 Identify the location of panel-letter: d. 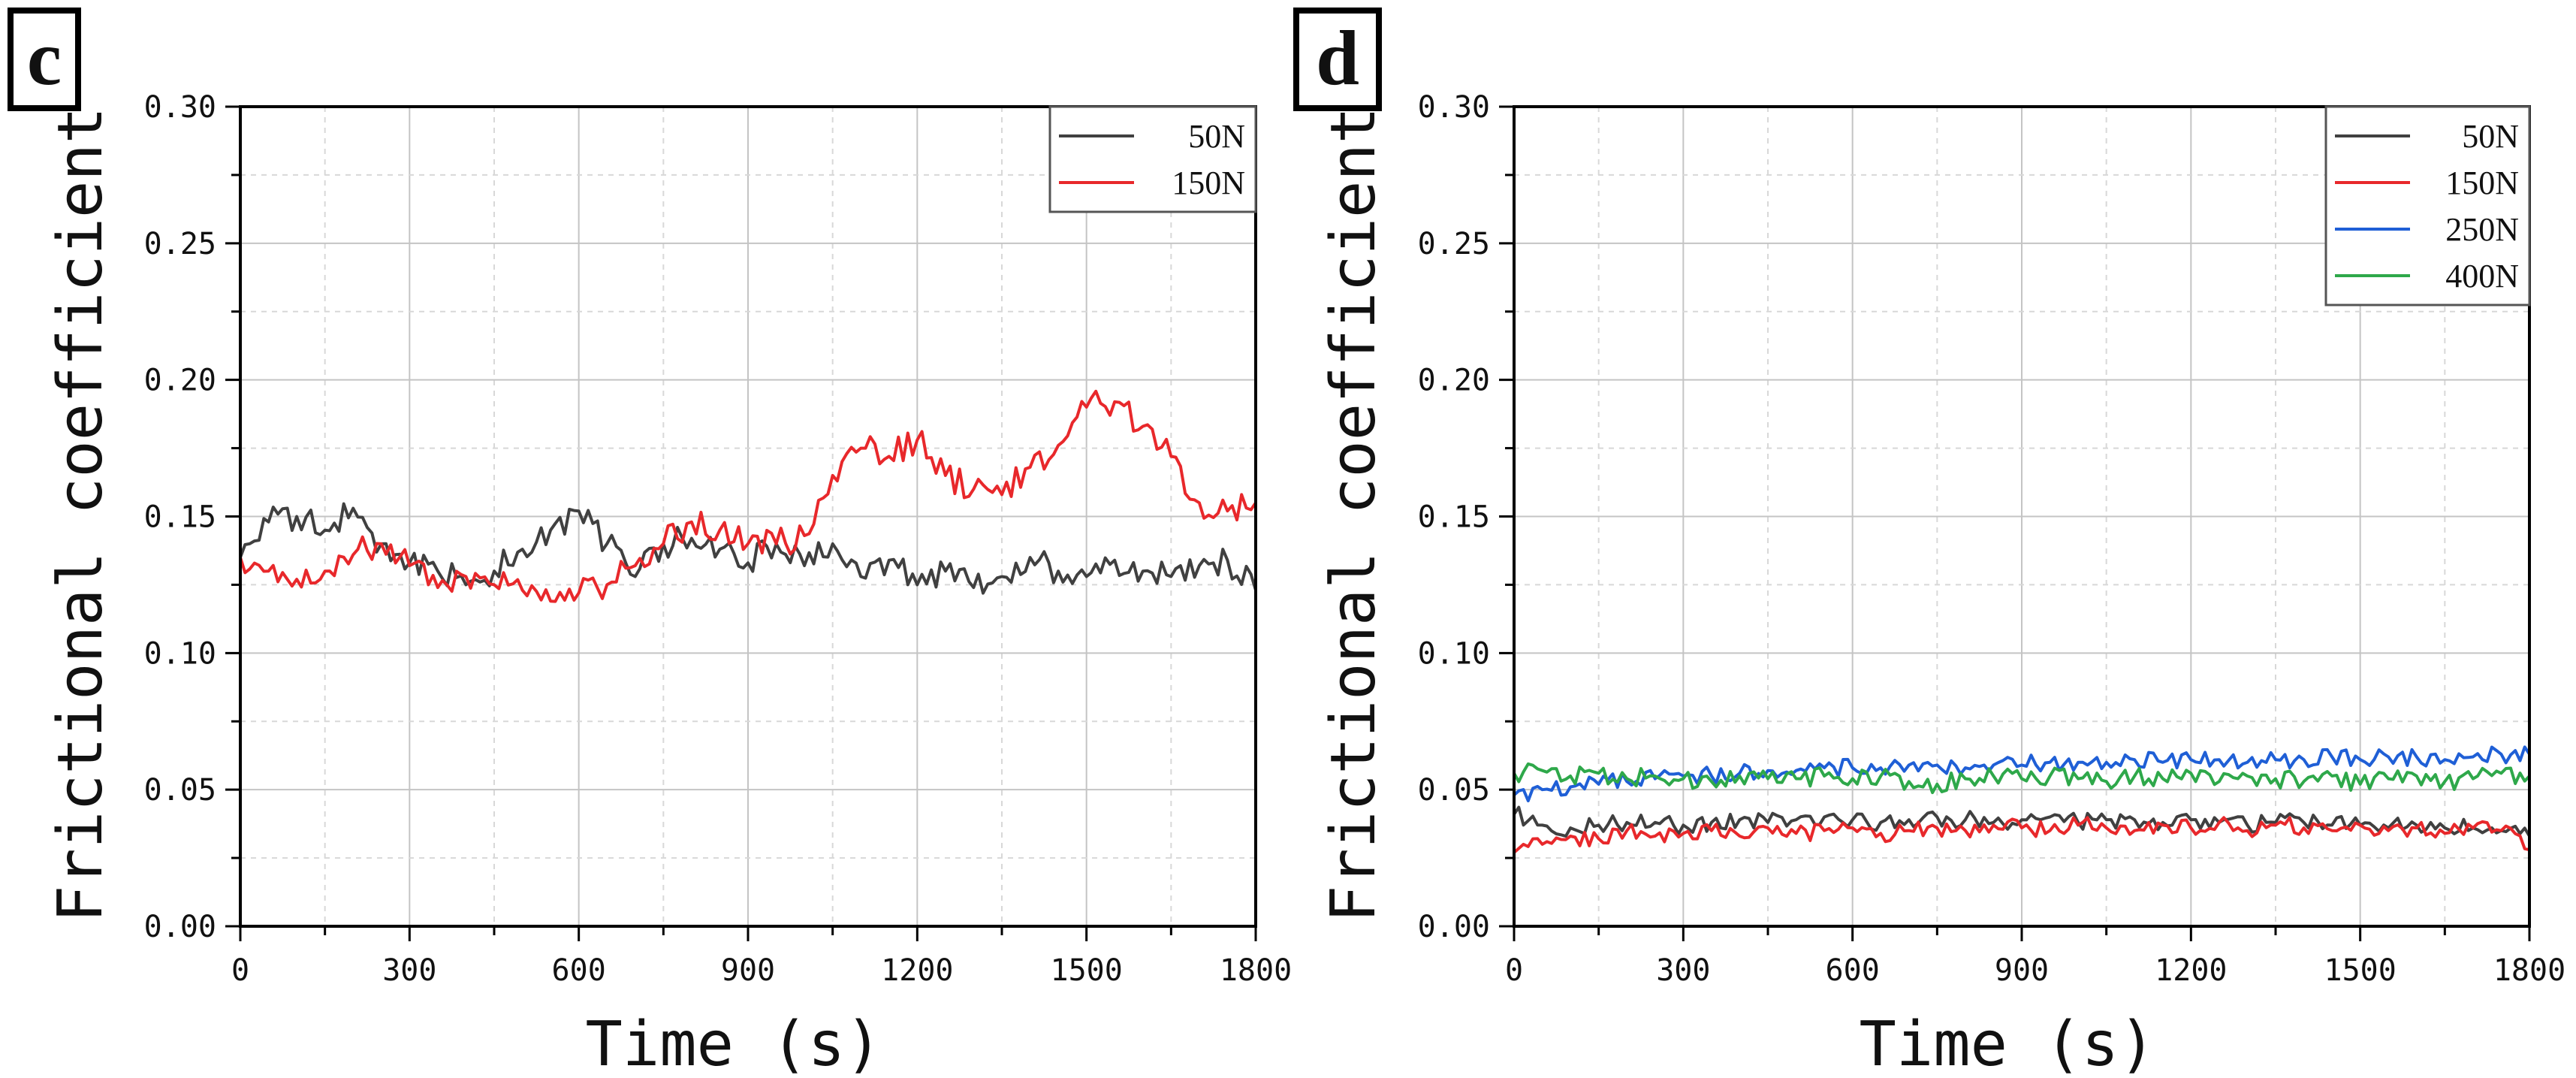
(1337, 58).